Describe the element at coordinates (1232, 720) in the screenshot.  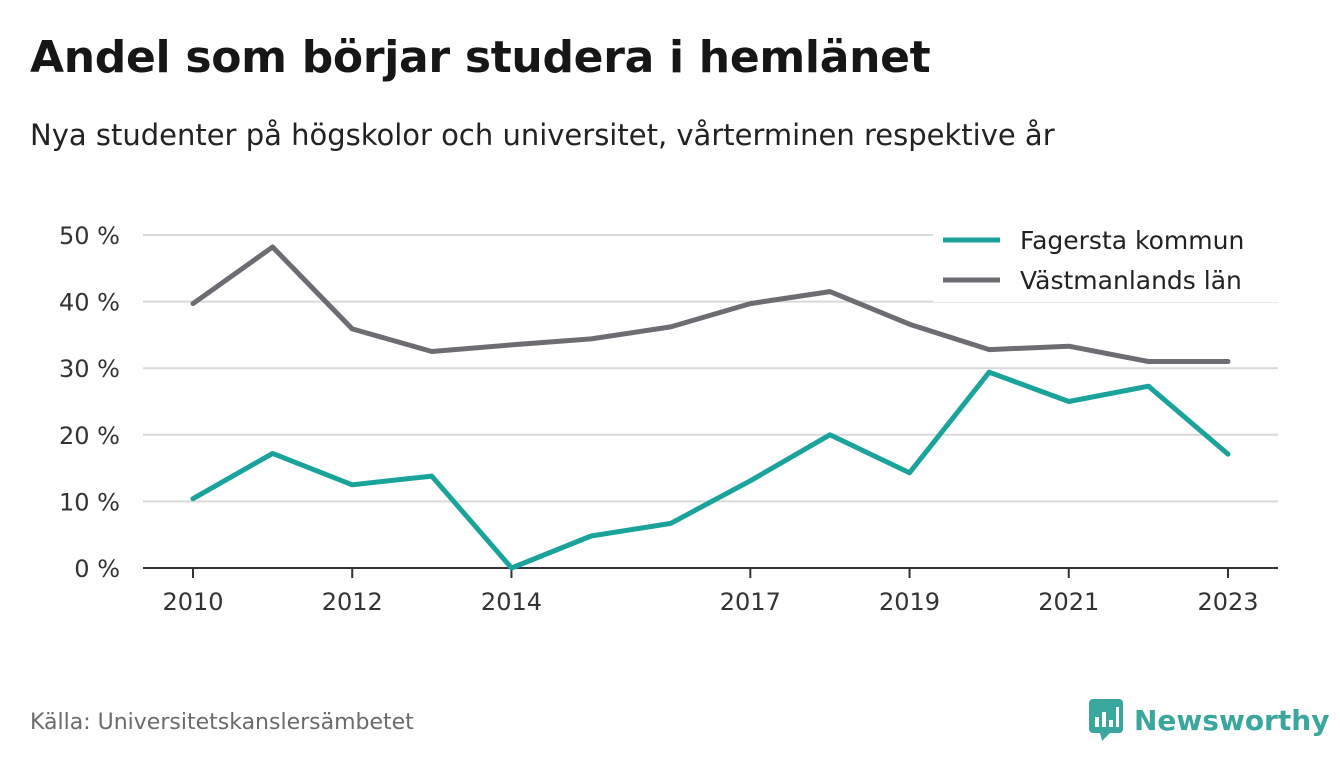
I see `brand-name: Newsworthy` at that location.